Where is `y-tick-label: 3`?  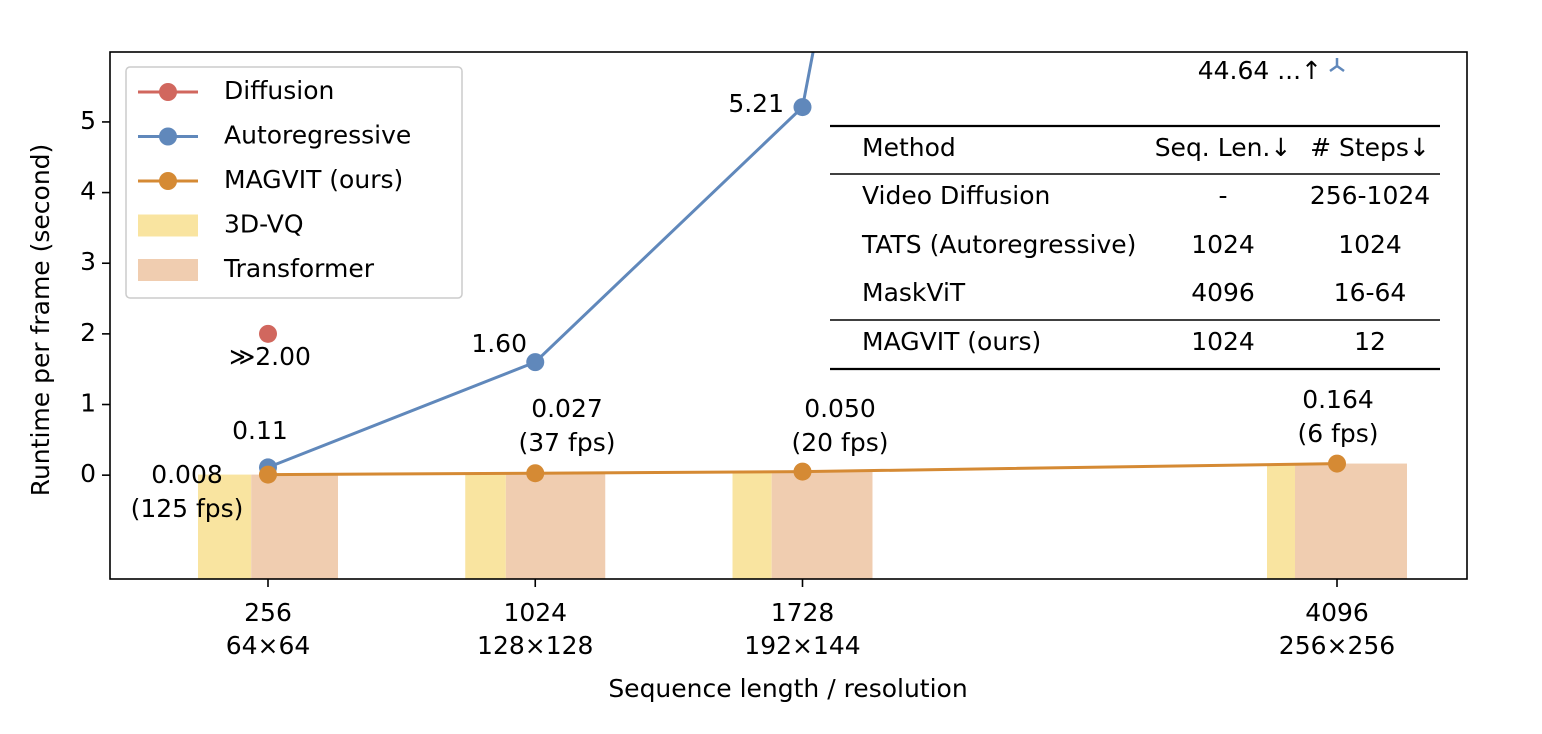
y-tick-label: 3 is located at coordinates (88, 261).